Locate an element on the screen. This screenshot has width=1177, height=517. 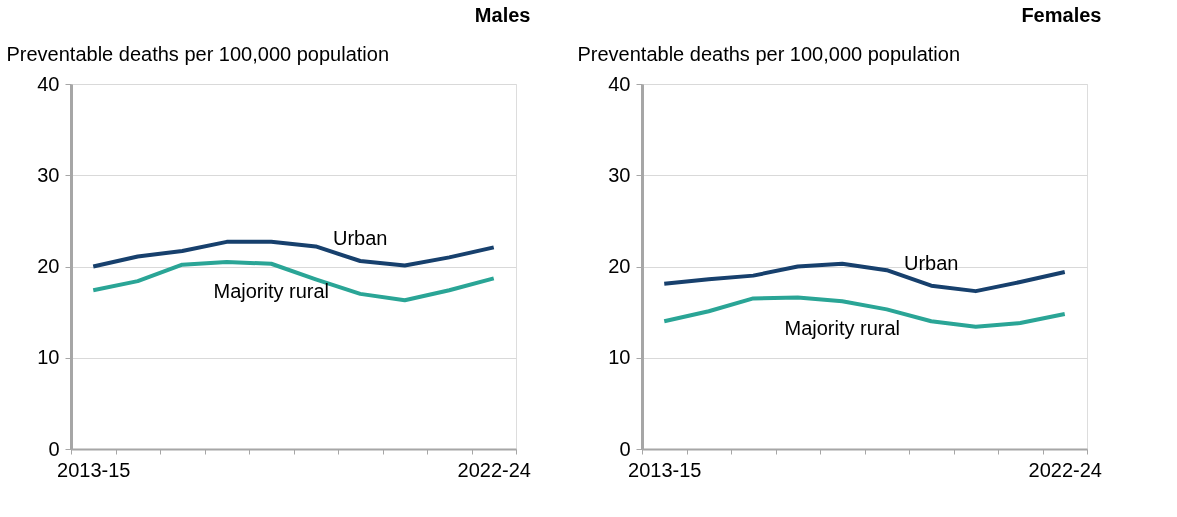
line-series is located at coordinates (293, 281).